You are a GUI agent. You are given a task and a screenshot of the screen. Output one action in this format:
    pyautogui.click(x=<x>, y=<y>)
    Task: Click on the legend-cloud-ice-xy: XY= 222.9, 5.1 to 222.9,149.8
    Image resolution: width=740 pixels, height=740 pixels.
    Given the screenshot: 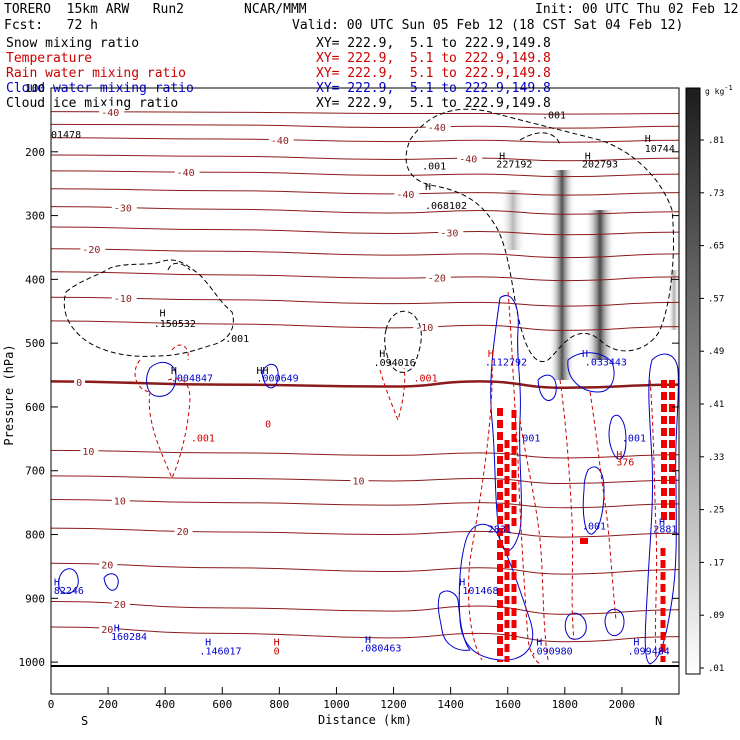 What is the action you would take?
    pyautogui.click(x=433, y=103)
    